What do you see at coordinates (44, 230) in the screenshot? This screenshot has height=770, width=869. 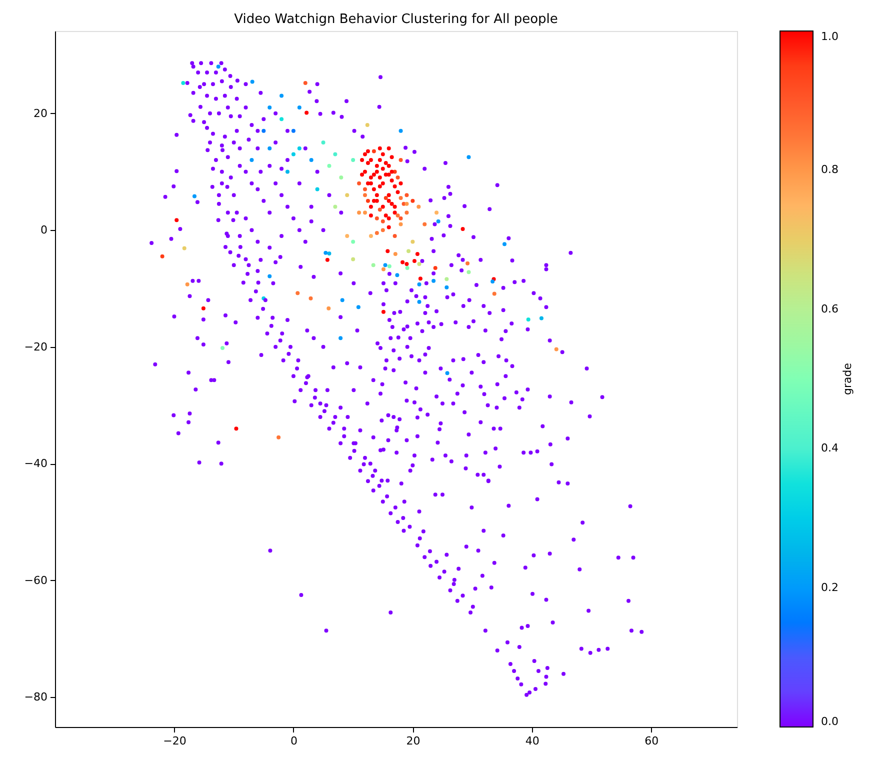 I see `y-tick-label: 0` at bounding box center [44, 230].